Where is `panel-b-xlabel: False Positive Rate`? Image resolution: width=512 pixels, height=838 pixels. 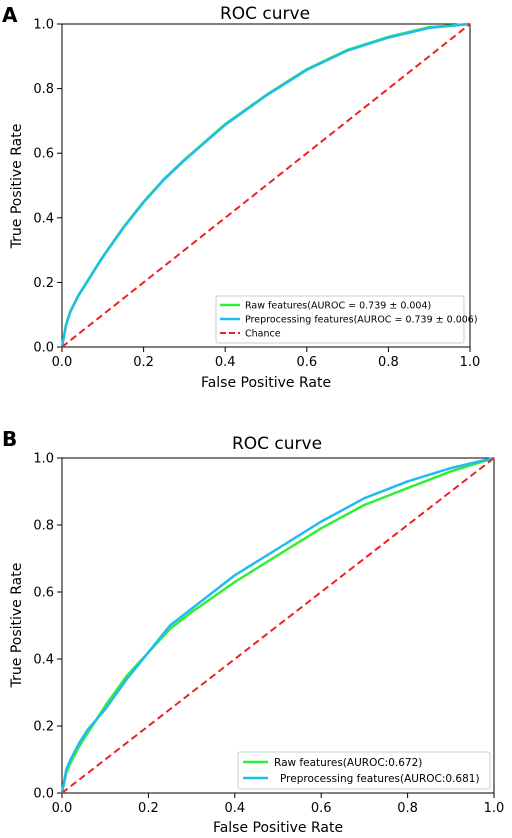 panel-b-xlabel: False Positive Rate is located at coordinates (278, 828).